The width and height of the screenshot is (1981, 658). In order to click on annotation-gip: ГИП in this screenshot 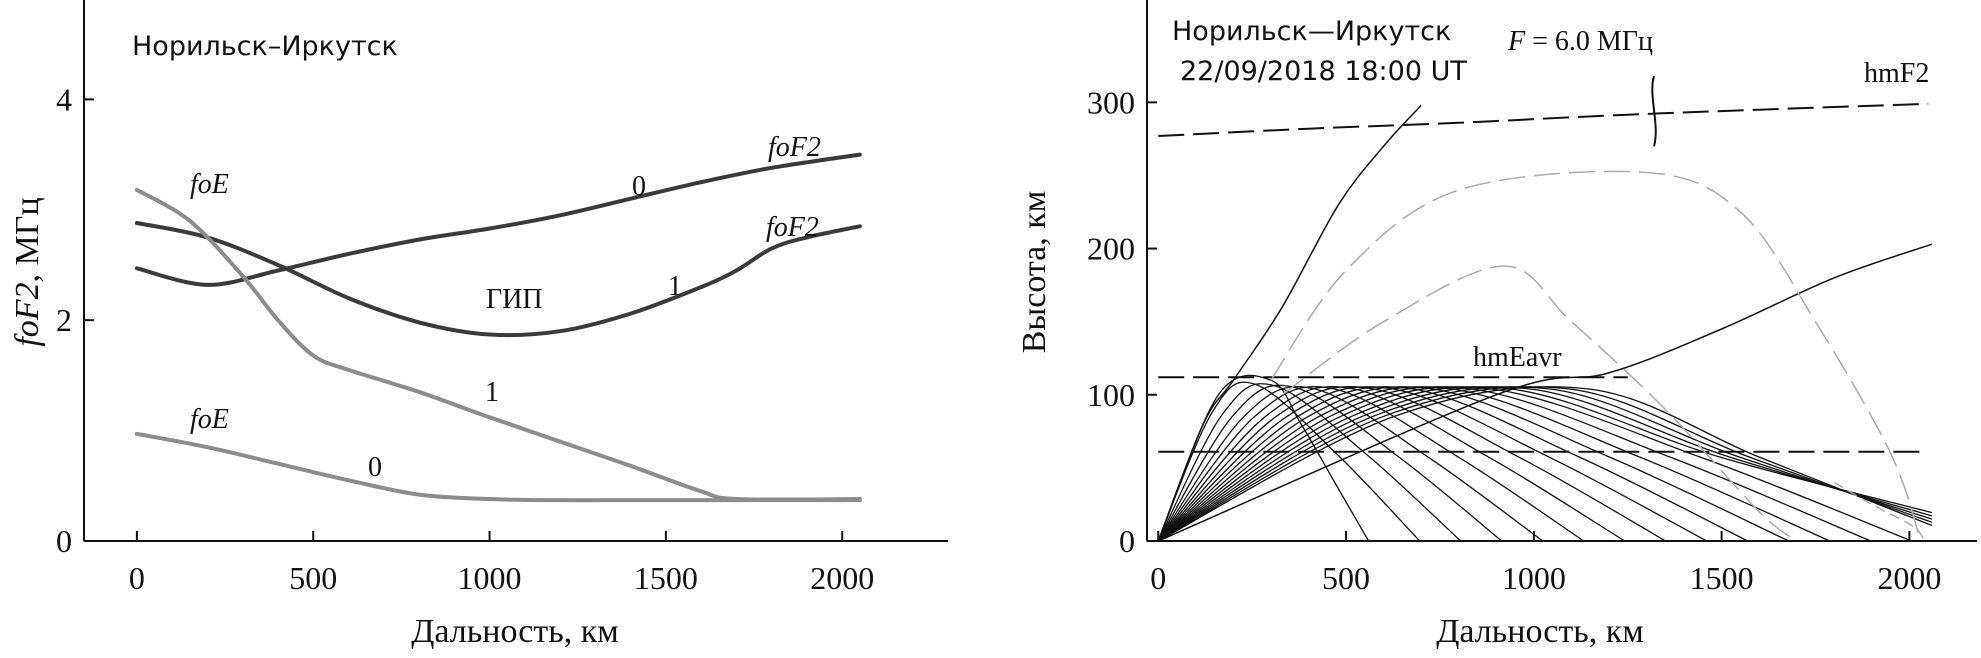, I will do `click(514, 299)`.